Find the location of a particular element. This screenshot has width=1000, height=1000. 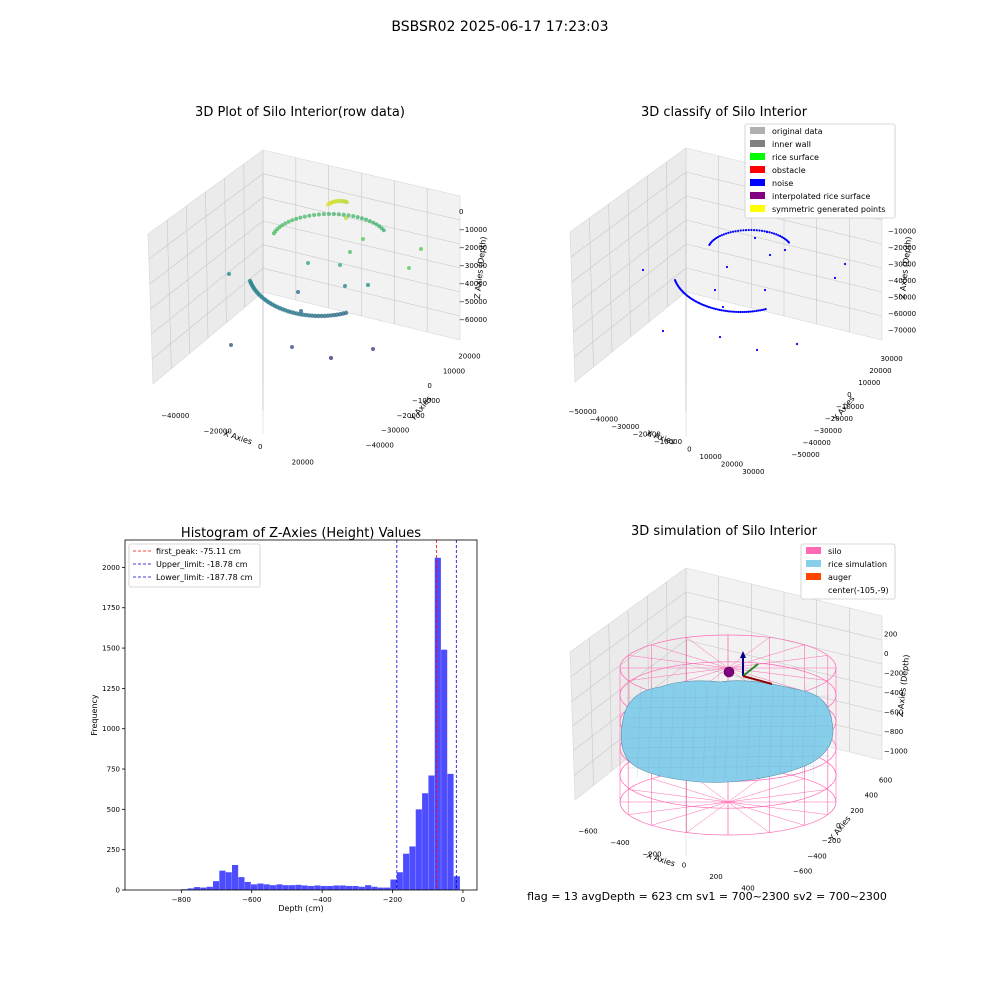

legend-label: center(-105,-9) is located at coordinates (858, 590).